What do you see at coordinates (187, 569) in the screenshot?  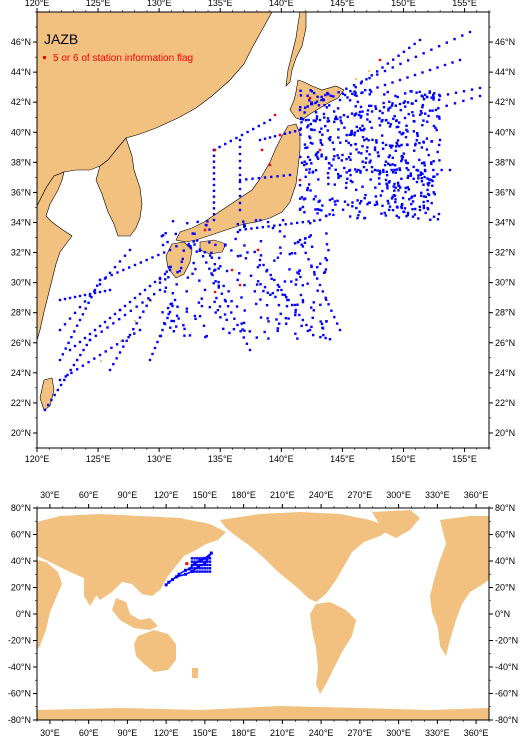 I see `track-segment` at bounding box center [187, 569].